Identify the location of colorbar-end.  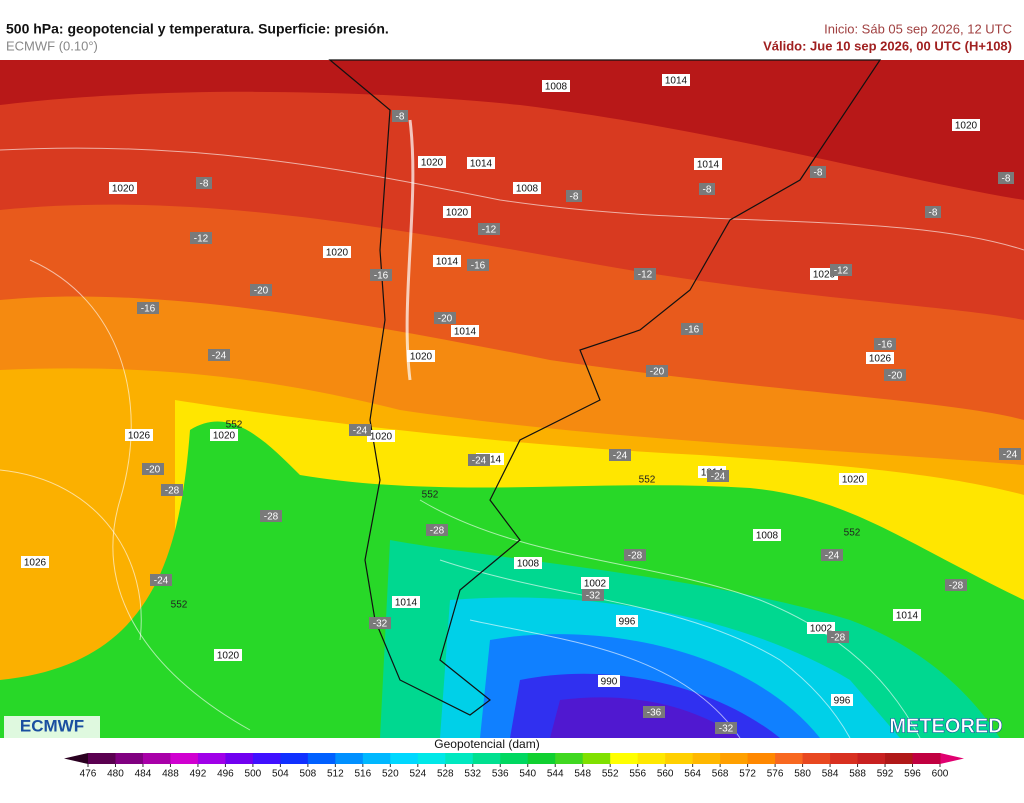
(76, 758).